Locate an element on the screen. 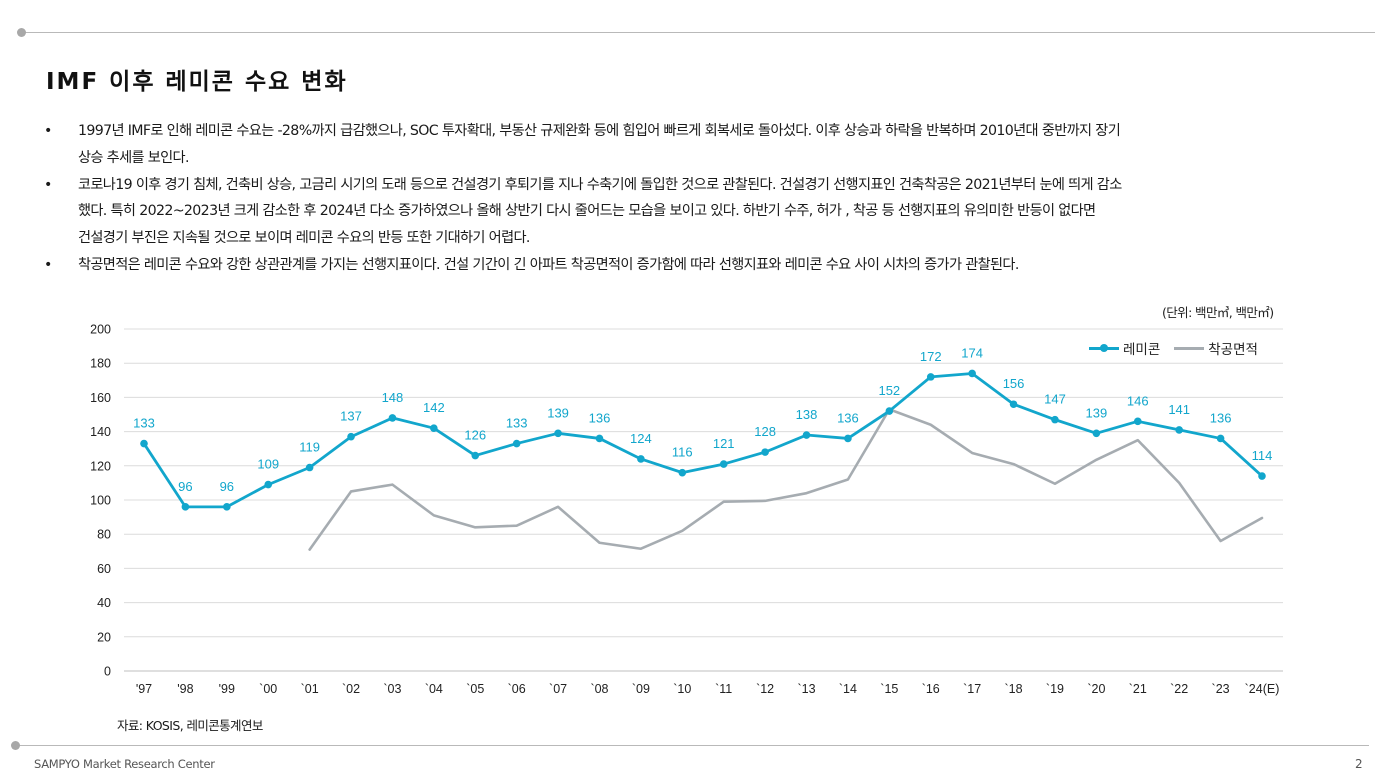 This screenshot has height=776, width=1385. x-tick-label: `20 is located at coordinates (1096, 689).